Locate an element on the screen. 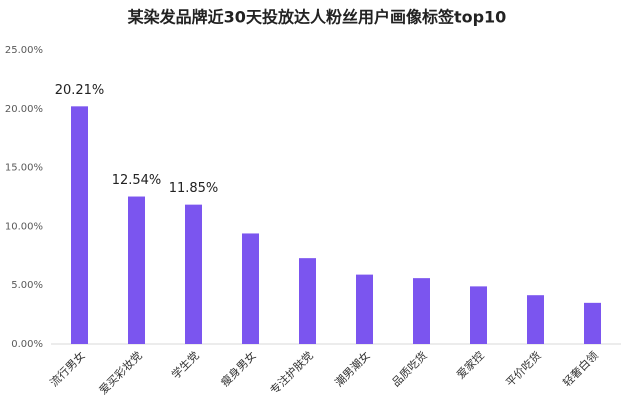 This screenshot has width=634, height=413. y-tick-label: 15.00% is located at coordinates (24, 168).